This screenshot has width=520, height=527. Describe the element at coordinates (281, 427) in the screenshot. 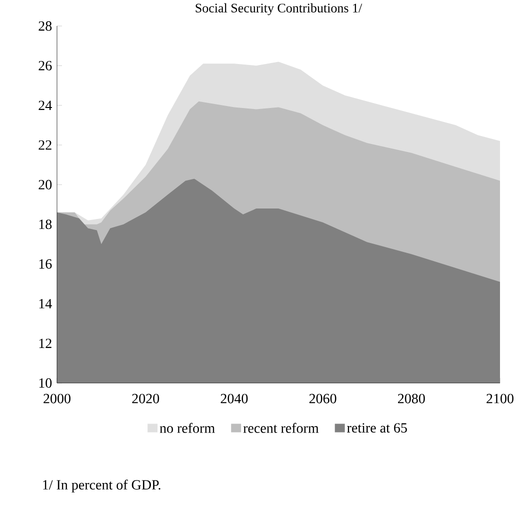

I see `legend-label: recent reform` at that location.